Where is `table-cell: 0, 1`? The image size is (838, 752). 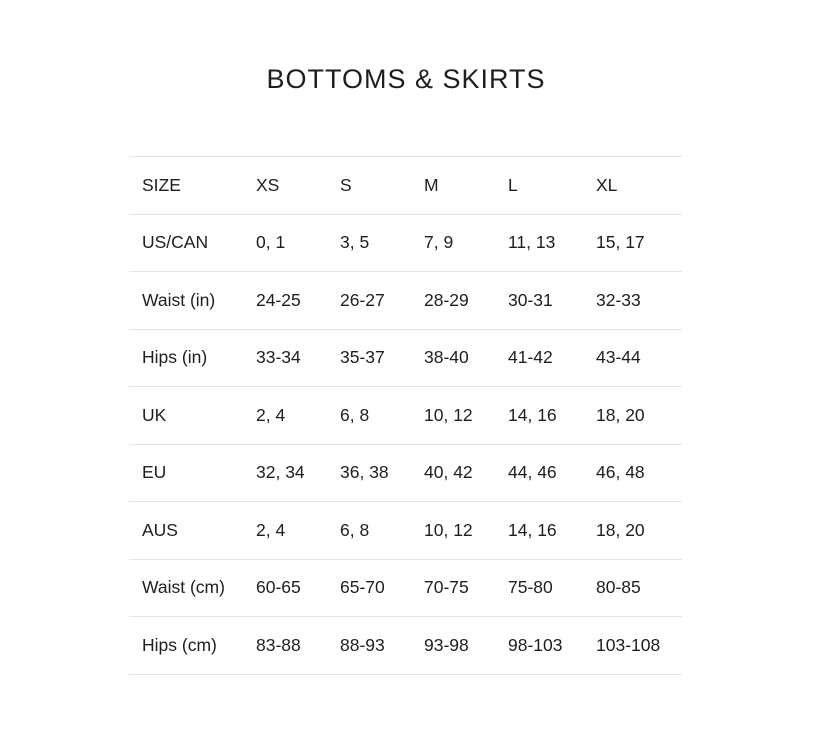
table-cell: 0, 1 is located at coordinates (285, 242).